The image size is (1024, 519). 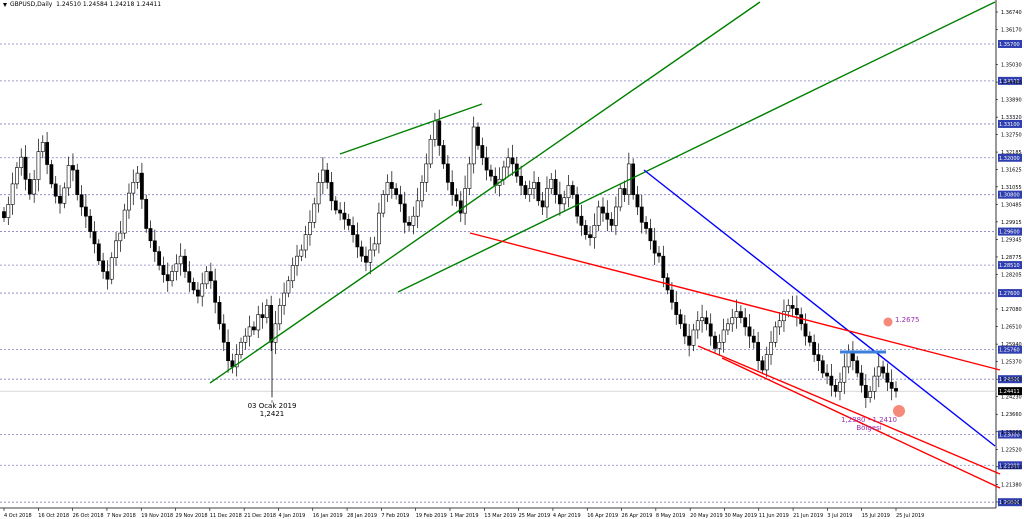 I want to click on level-label-3: 1.32000, so click(x=1009, y=159).